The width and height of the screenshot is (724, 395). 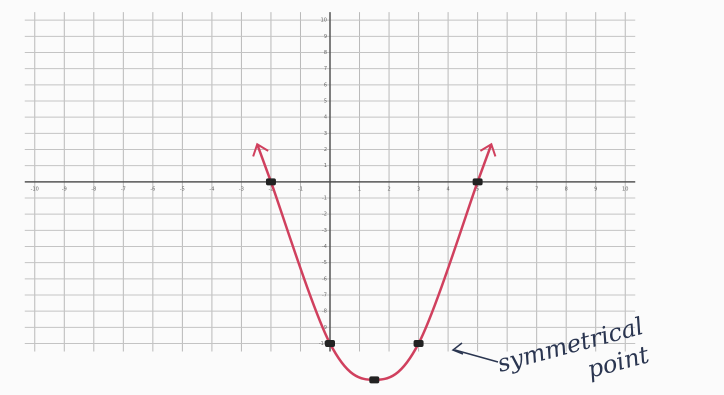 I want to click on y-tick-label: 8, so click(x=325, y=53).